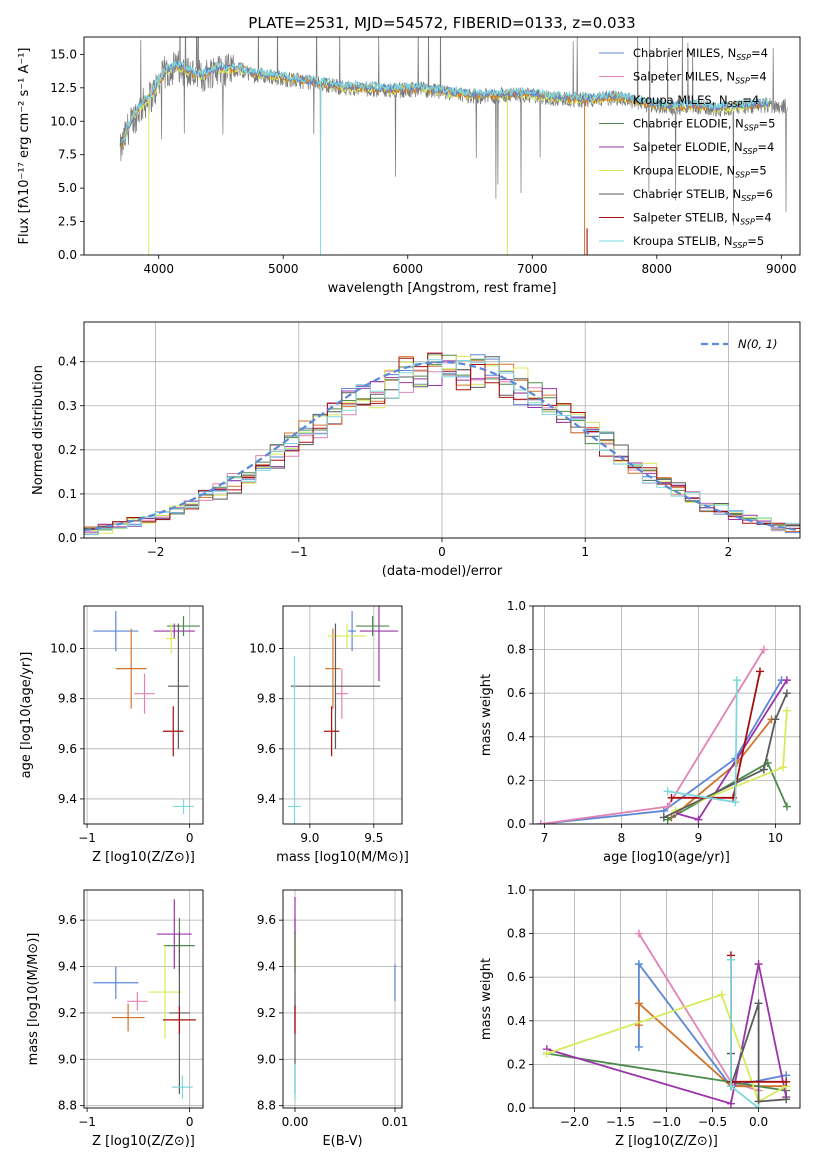 The width and height of the screenshot is (819, 1170). I want to click on legend-label: Chabrier ELODIE, N, so click(688, 124).